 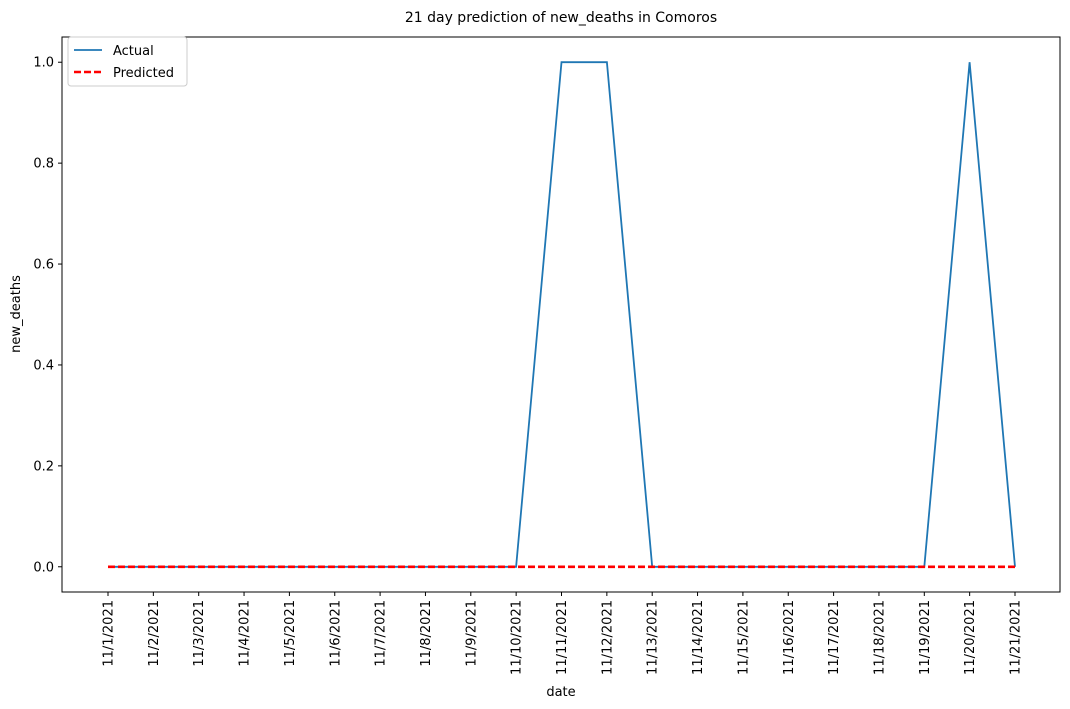 What do you see at coordinates (517, 637) in the screenshot?
I see `x-tick-label: 11/10/2021` at bounding box center [517, 637].